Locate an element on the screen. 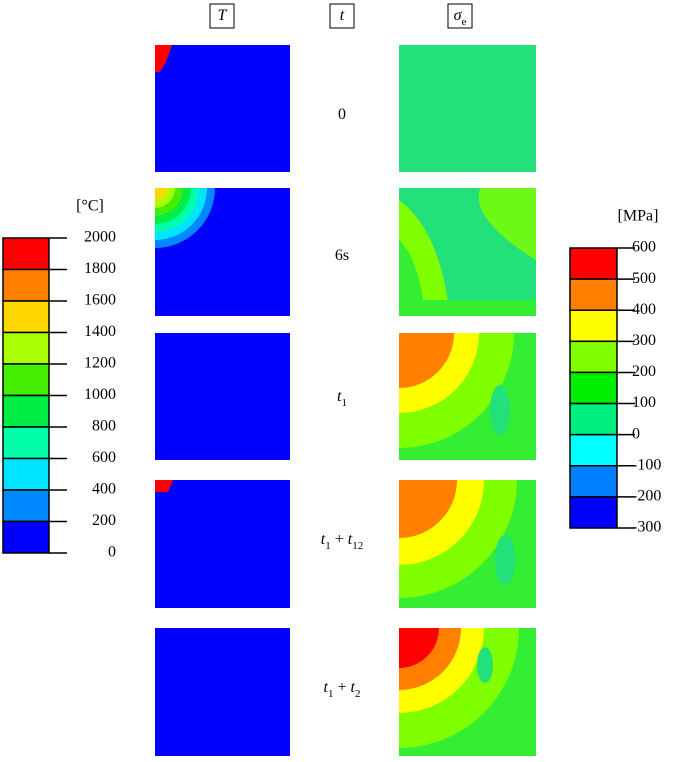  colorbar-tick-label: 800 is located at coordinates (104, 426).